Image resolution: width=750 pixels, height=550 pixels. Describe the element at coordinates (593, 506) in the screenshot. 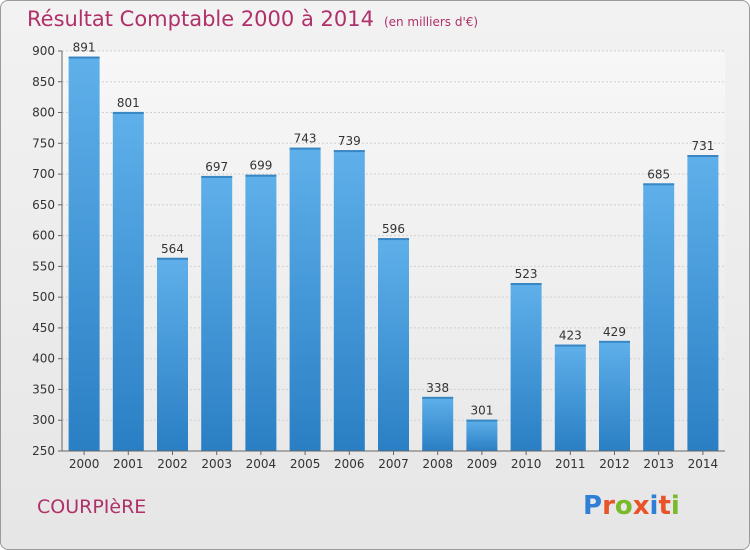

I see `logo-letter: P` at that location.